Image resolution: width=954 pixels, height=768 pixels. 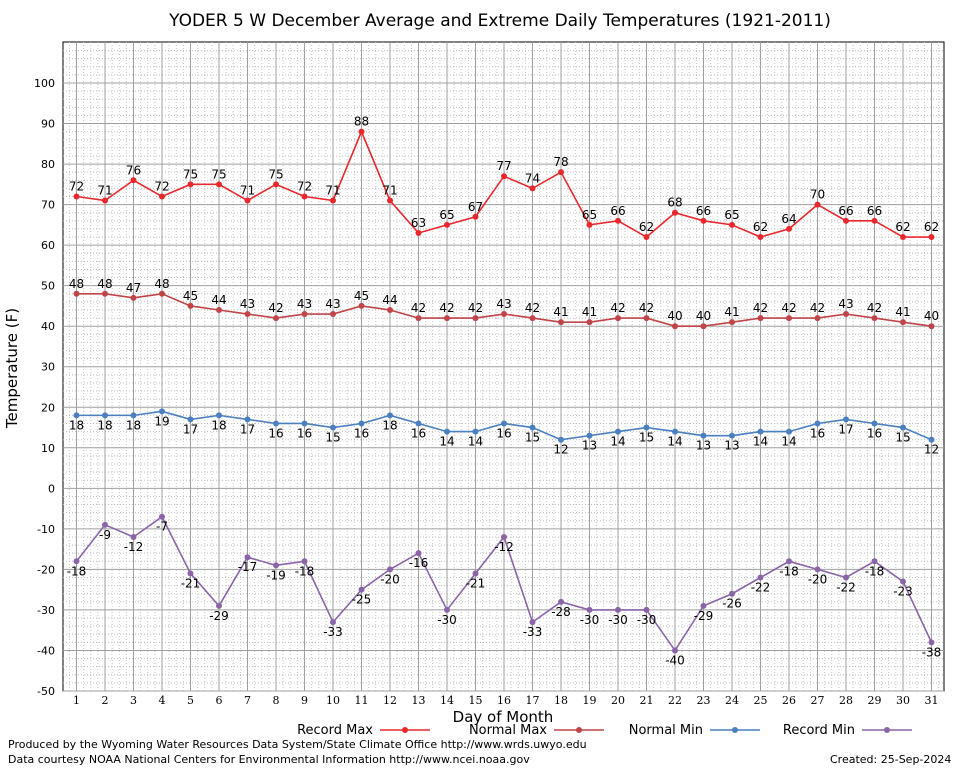 I want to click on y-tick-label: 20, so click(x=48, y=407).